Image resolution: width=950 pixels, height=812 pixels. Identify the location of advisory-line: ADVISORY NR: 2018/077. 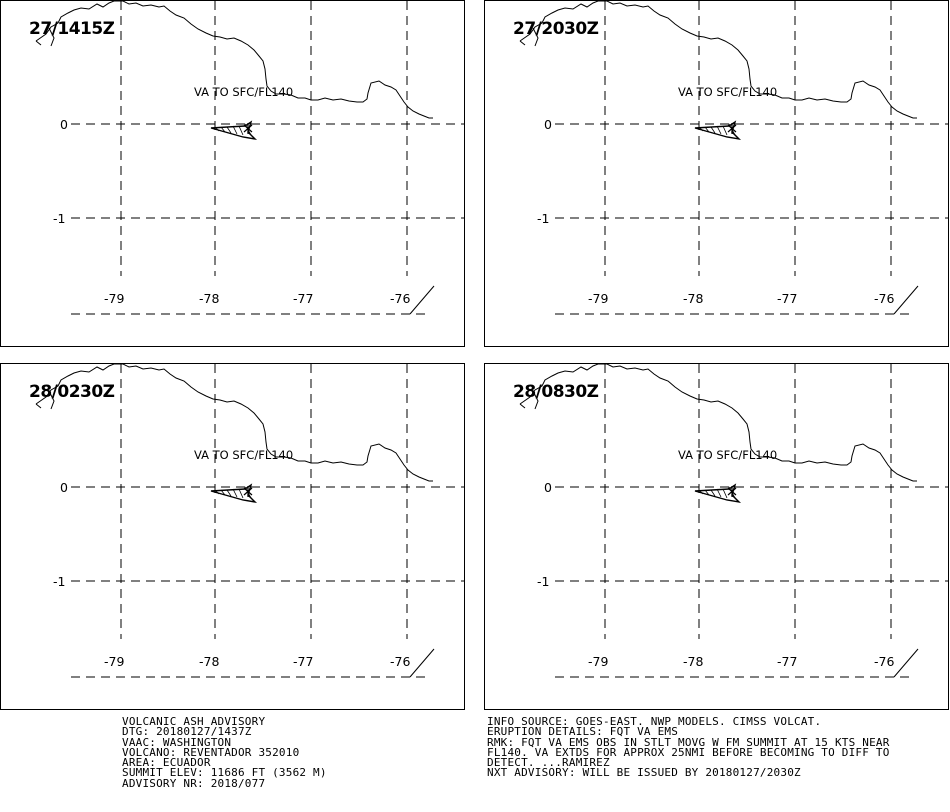
(194, 783).